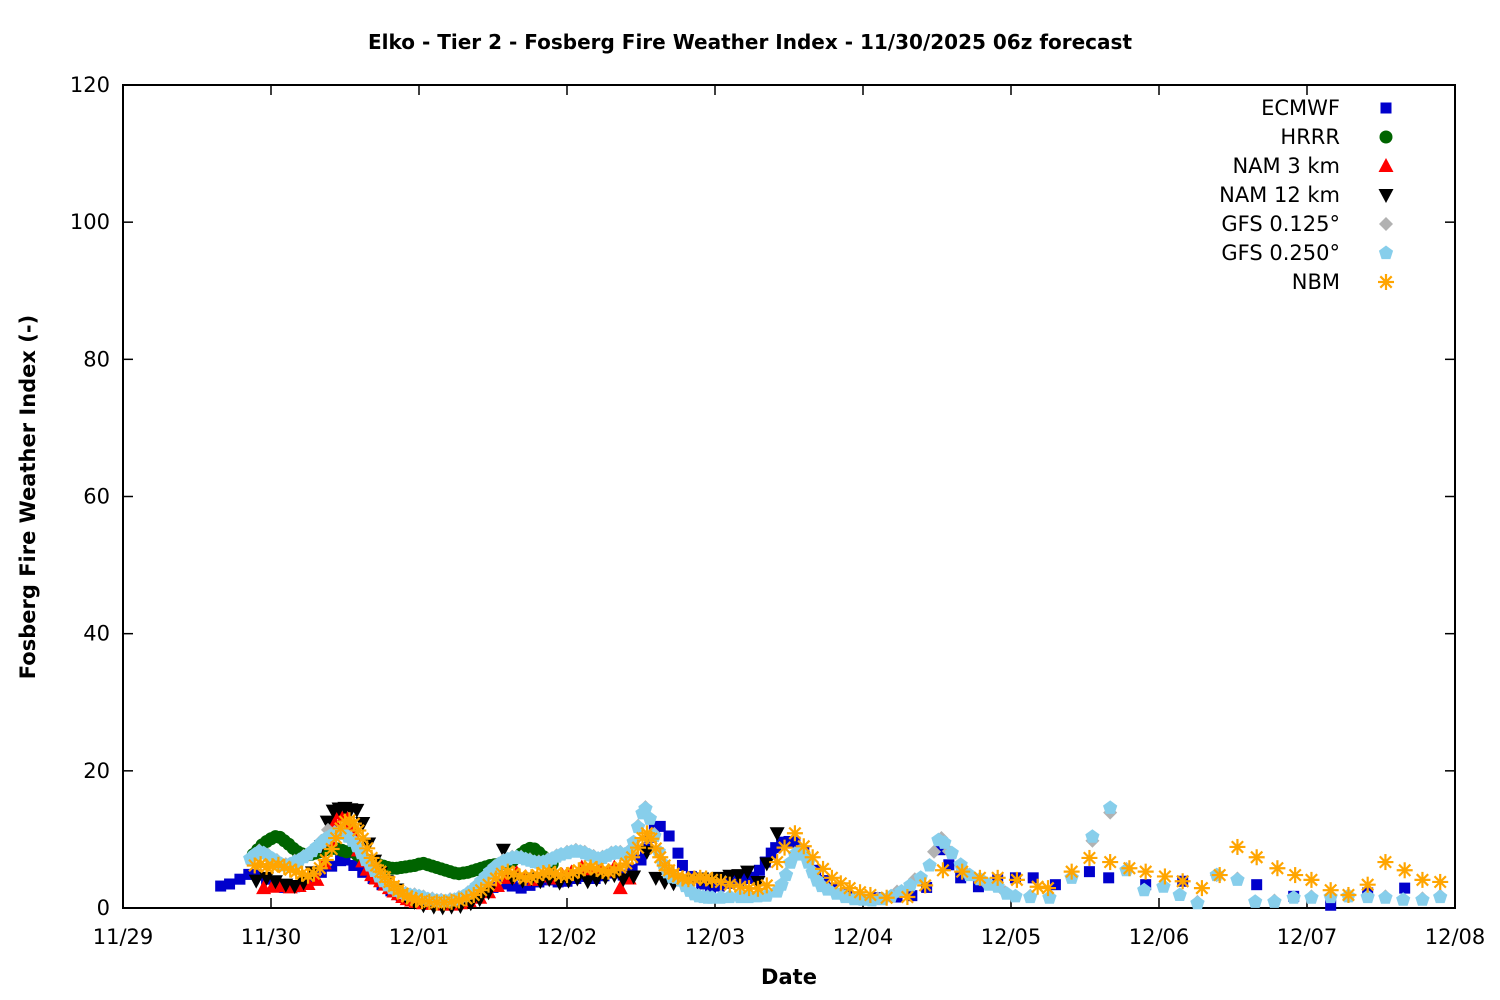 This screenshot has height=1000, width=1500. What do you see at coordinates (1386, 165) in the screenshot?
I see `legend-marker-nam-3-km-icon` at bounding box center [1386, 165].